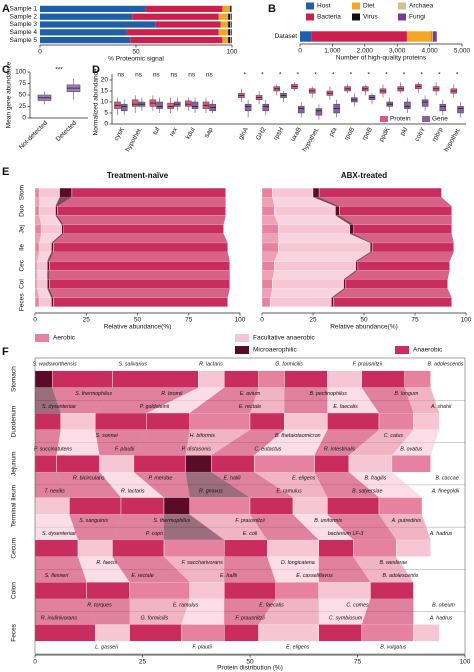 The image size is (474, 672). Describe the element at coordinates (333, 132) in the screenshot. I see `x-tick-label: pta` at that location.